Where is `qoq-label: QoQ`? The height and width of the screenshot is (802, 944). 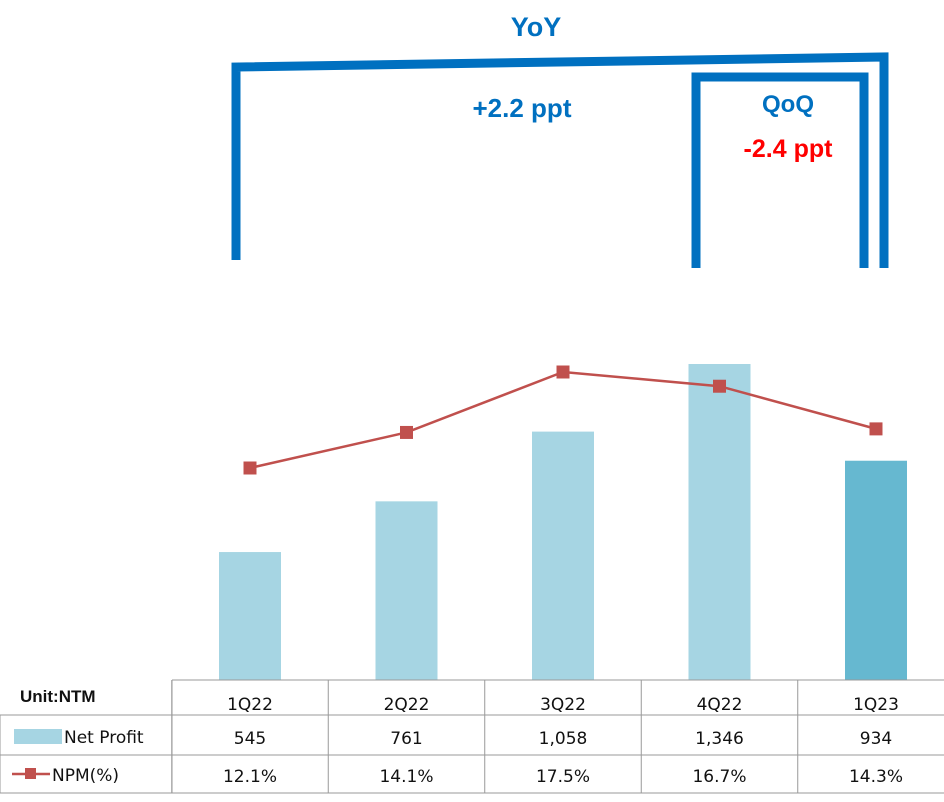
qoq-label: QoQ is located at coordinates (788, 104).